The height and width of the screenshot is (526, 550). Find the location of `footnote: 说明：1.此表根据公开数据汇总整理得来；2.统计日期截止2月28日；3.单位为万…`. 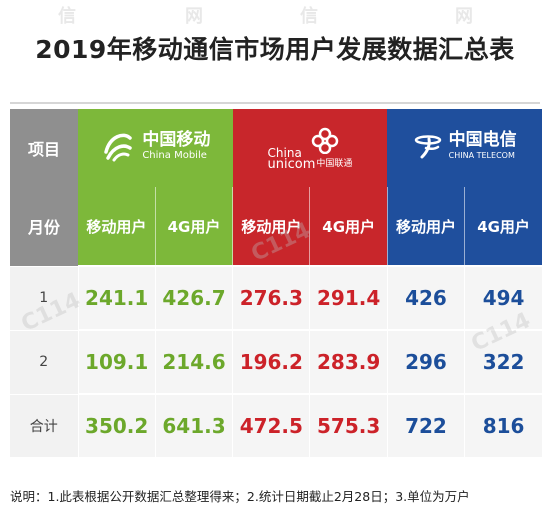

footnote: 说明：1.此表根据公开数据汇总整理得来；2.统计日期截止2月28日；3.单位为万… is located at coordinates (240, 496).